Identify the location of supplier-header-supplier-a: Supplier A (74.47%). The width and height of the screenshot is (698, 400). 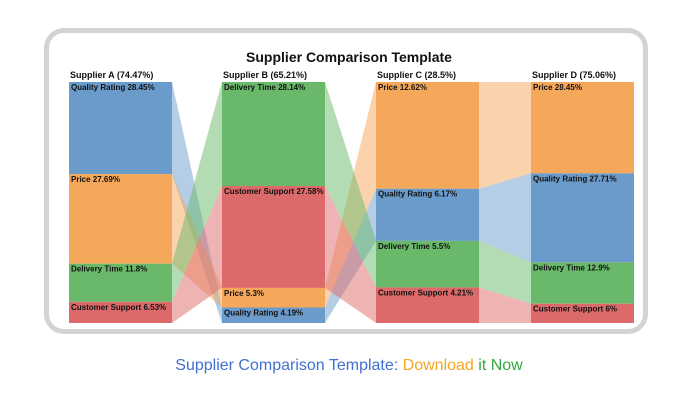
(111, 75).